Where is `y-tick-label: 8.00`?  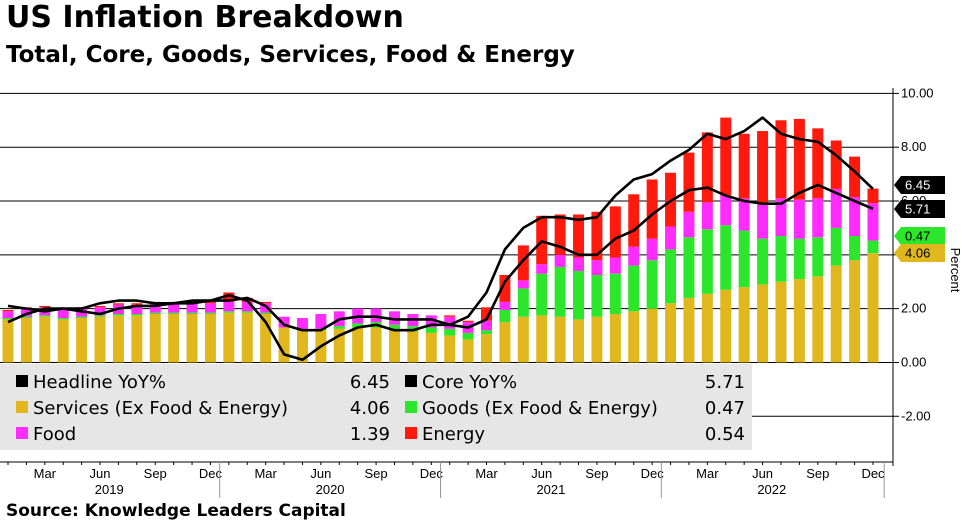 y-tick-label: 8.00 is located at coordinates (913, 146).